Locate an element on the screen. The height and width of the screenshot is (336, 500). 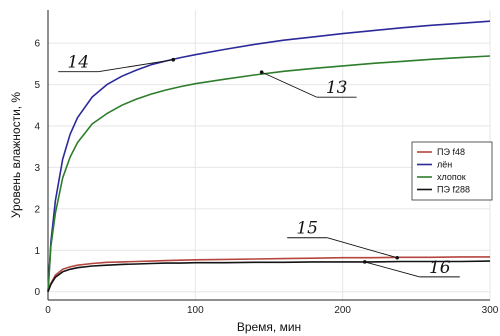
legend-label: ПЭ f288 is located at coordinates (453, 190).